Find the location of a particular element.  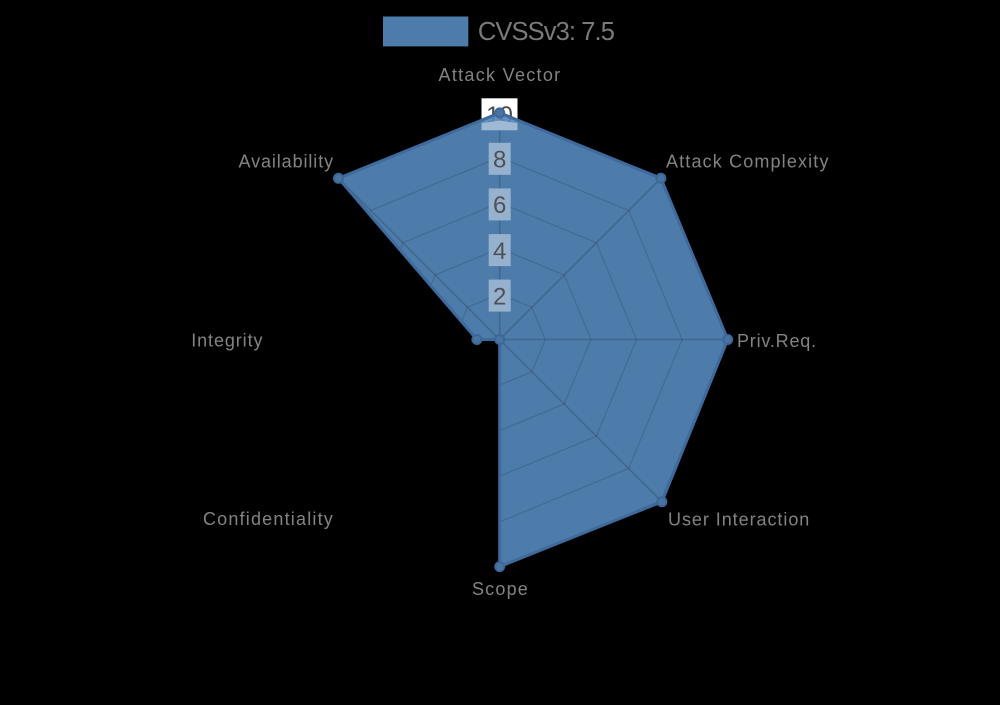

svg-text: CVSSv3: 7.5 is located at coordinates (546, 32).